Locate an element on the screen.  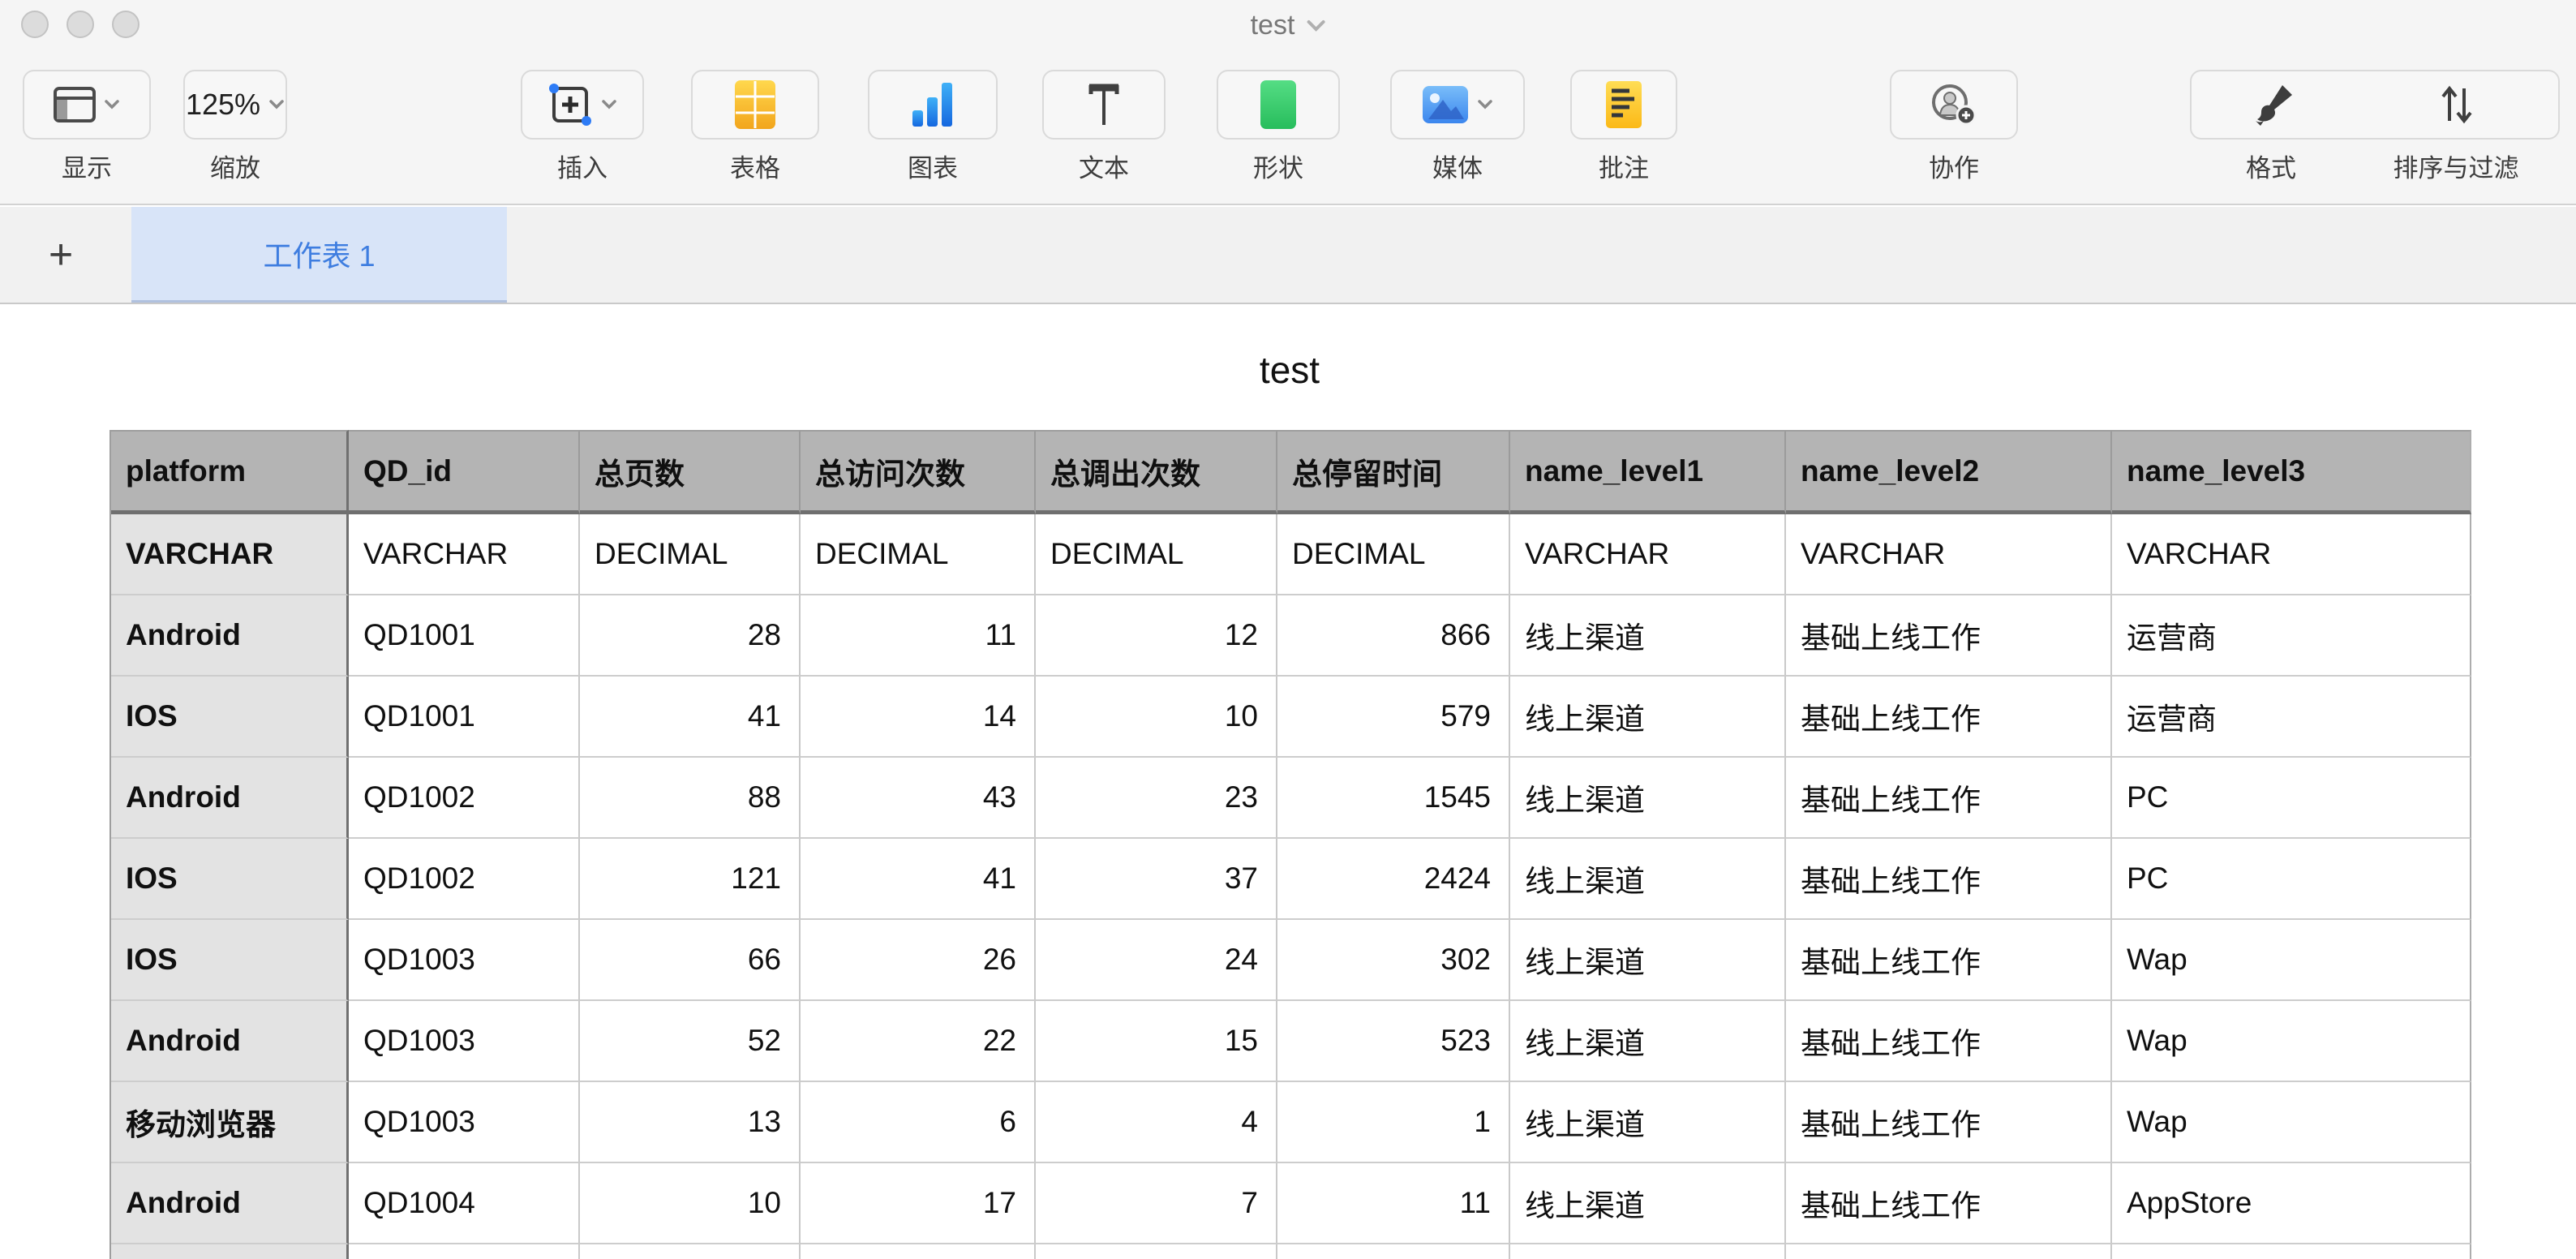
table-button is located at coordinates (755, 105).